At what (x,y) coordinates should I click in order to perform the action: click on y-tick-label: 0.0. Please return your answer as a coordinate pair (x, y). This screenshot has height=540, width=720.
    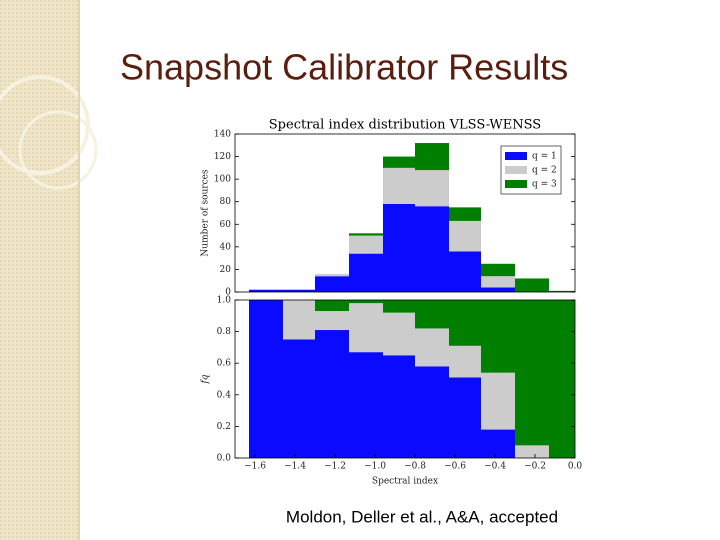
    Looking at the image, I should click on (224, 459).